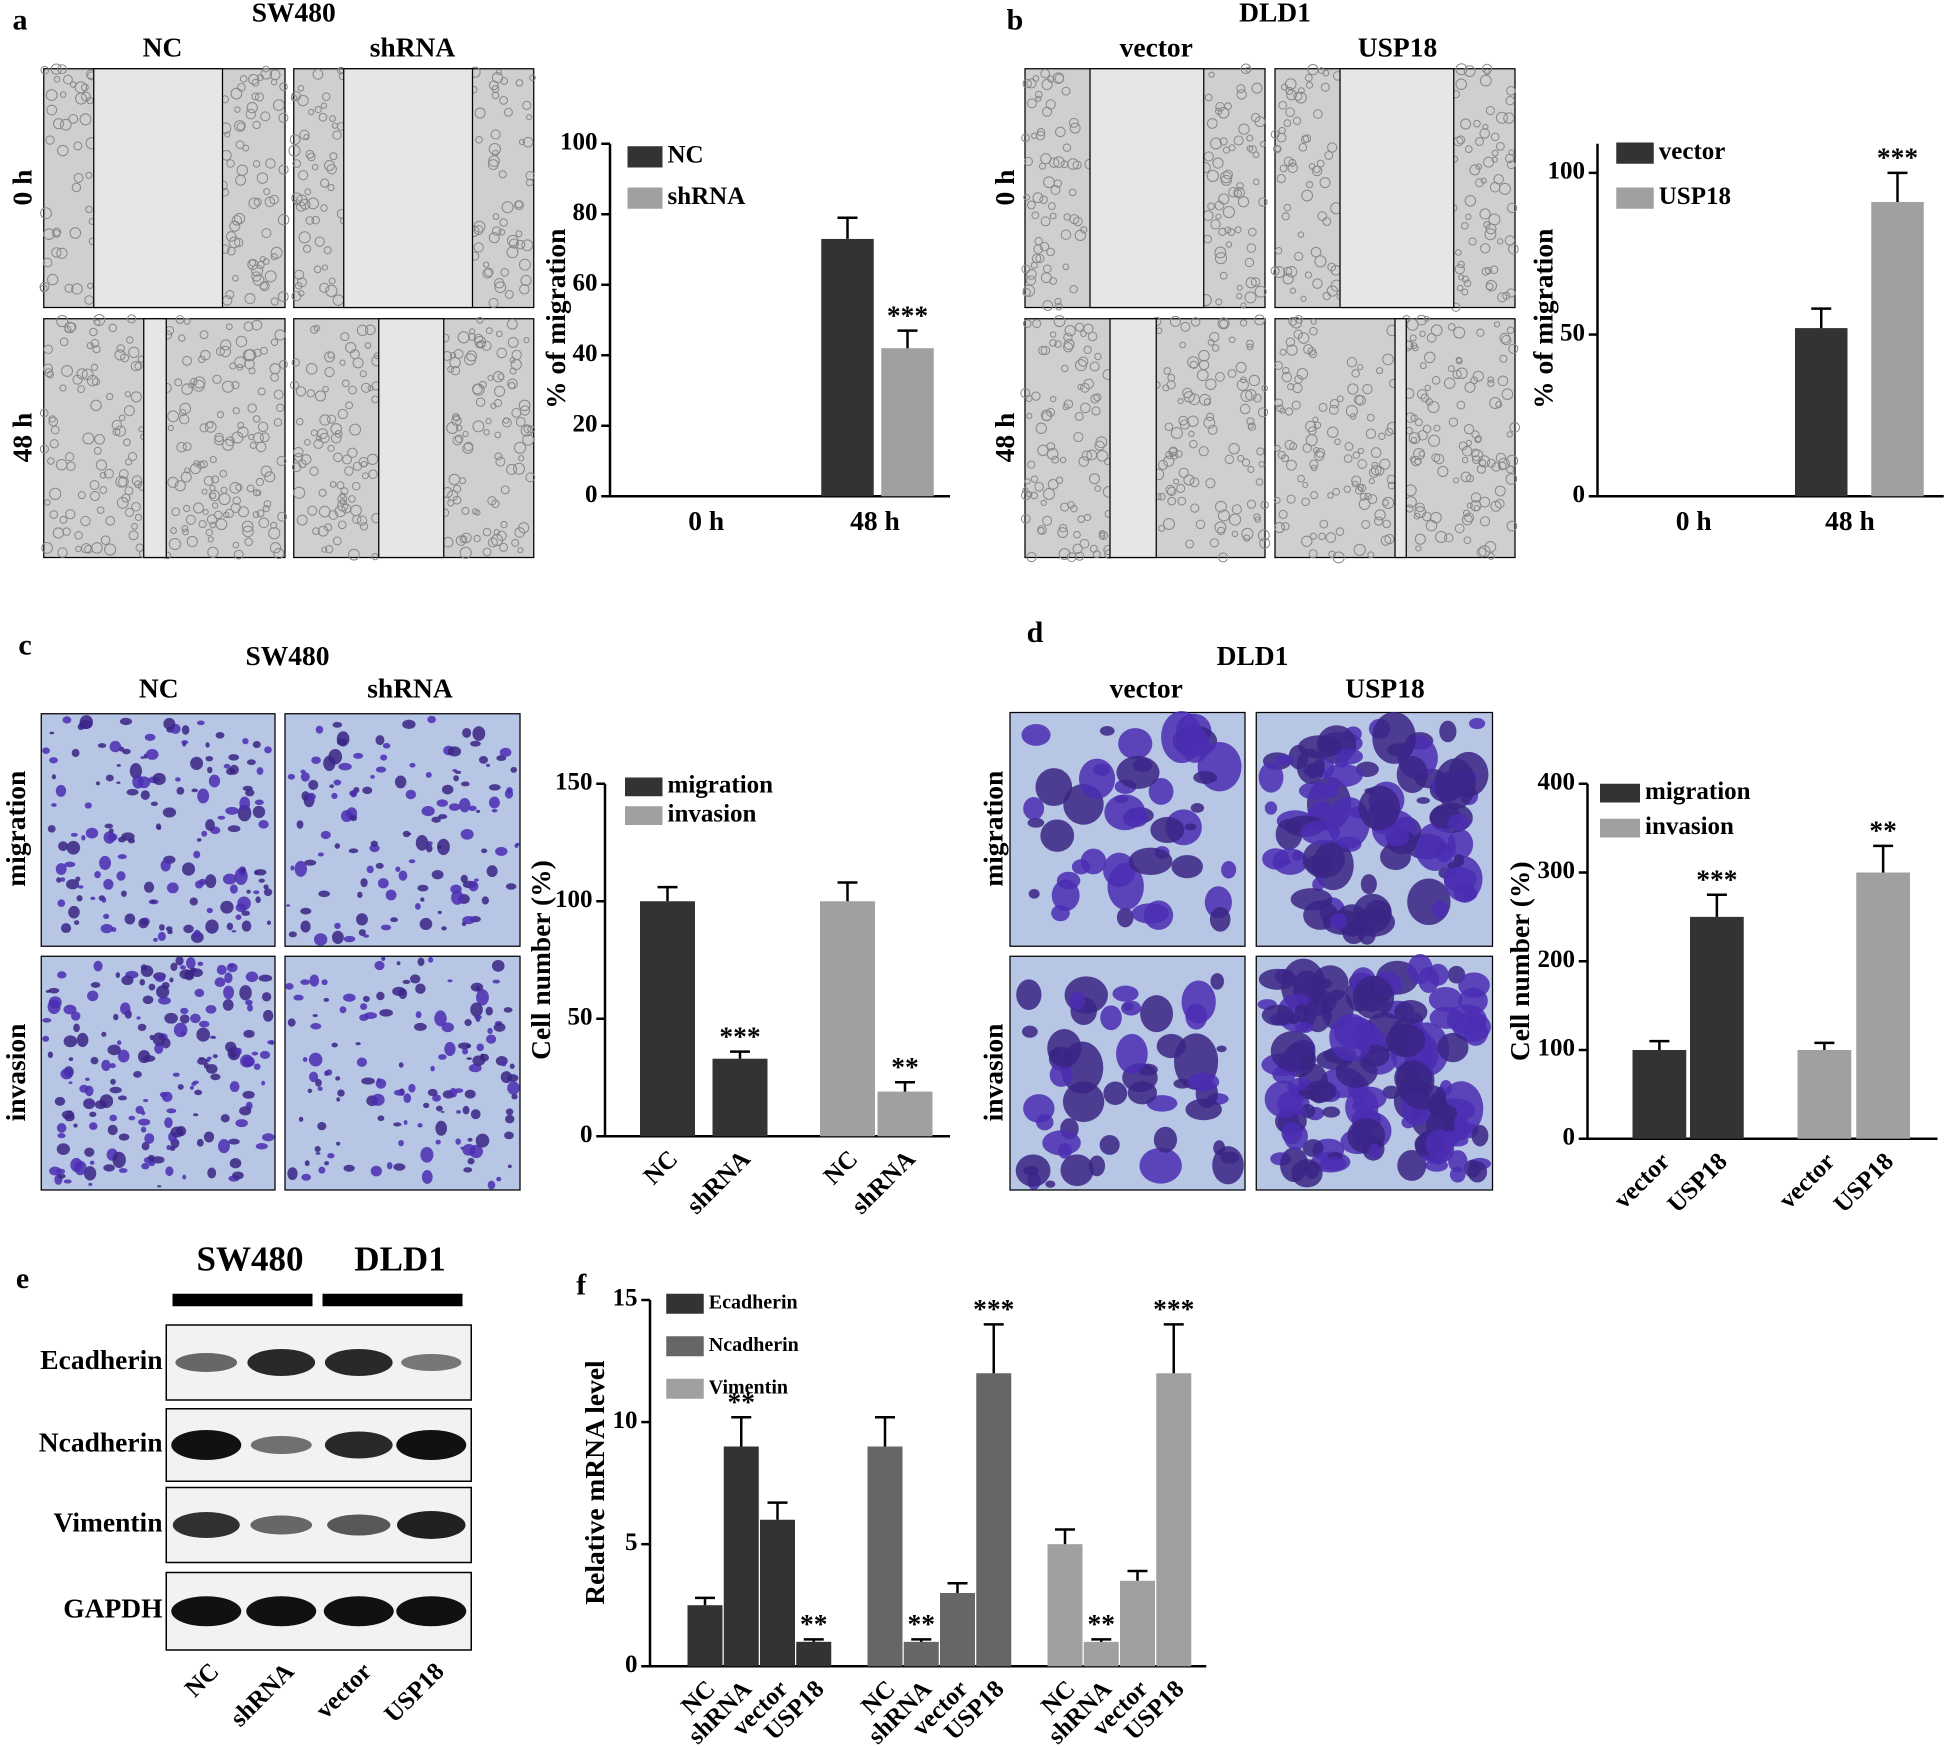 This screenshot has width=1960, height=1746. I want to click on label: 48 h, so click(1004, 438).